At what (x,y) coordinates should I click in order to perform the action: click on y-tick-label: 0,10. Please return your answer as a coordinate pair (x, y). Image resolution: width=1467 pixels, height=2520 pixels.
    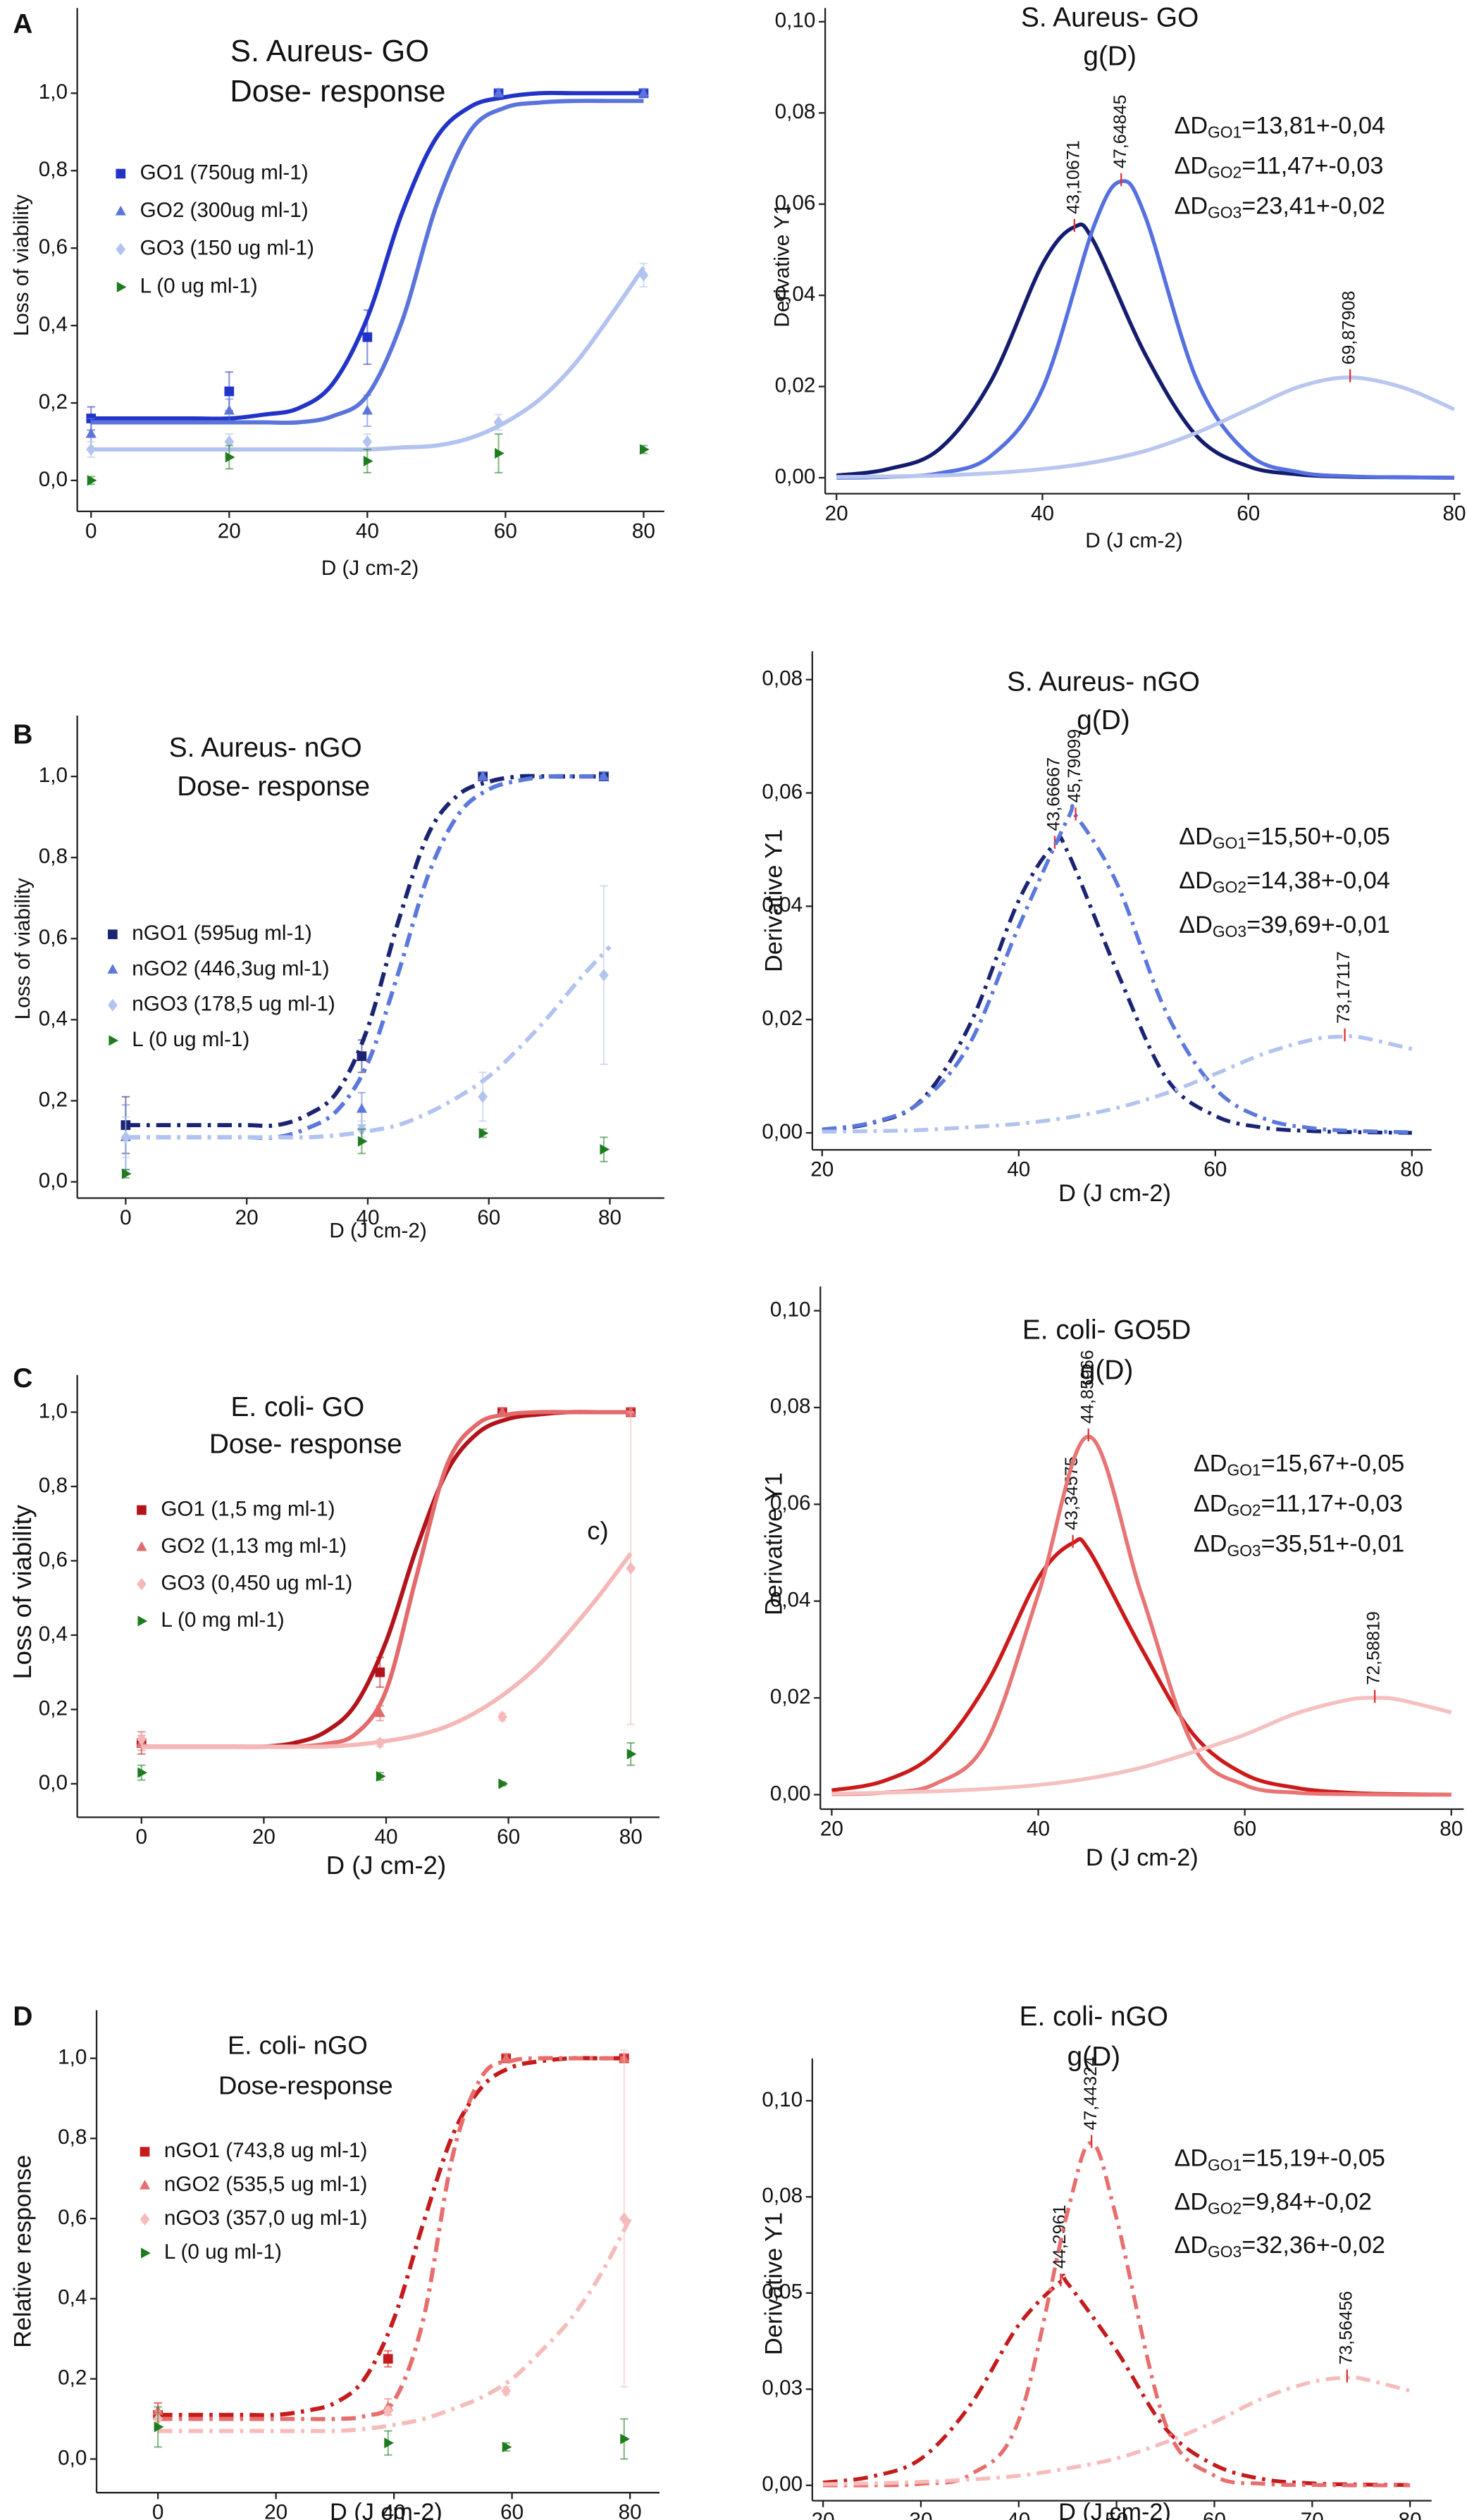
    Looking at the image, I should click on (783, 2099).